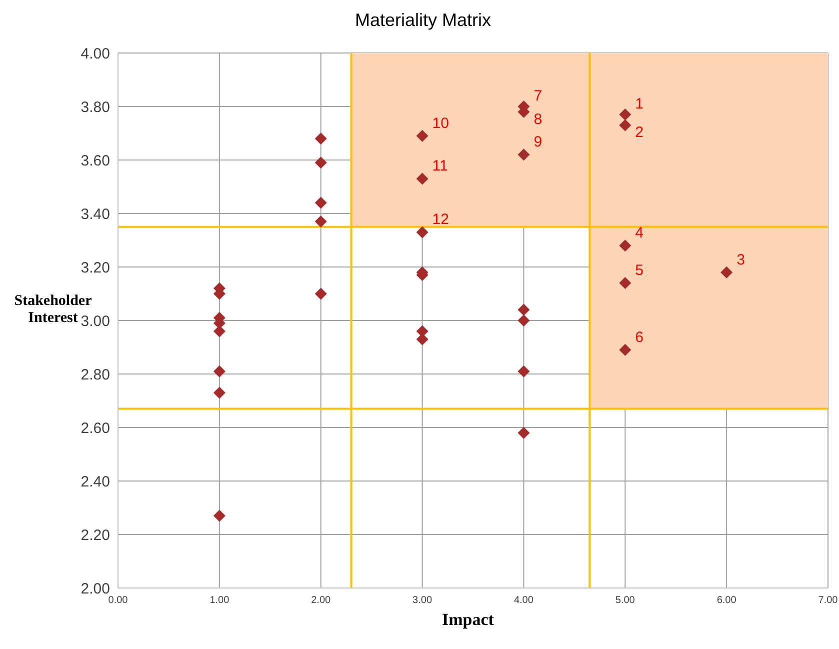 The height and width of the screenshot is (649, 839). What do you see at coordinates (639, 233) in the screenshot?
I see `annotation: 4` at bounding box center [639, 233].